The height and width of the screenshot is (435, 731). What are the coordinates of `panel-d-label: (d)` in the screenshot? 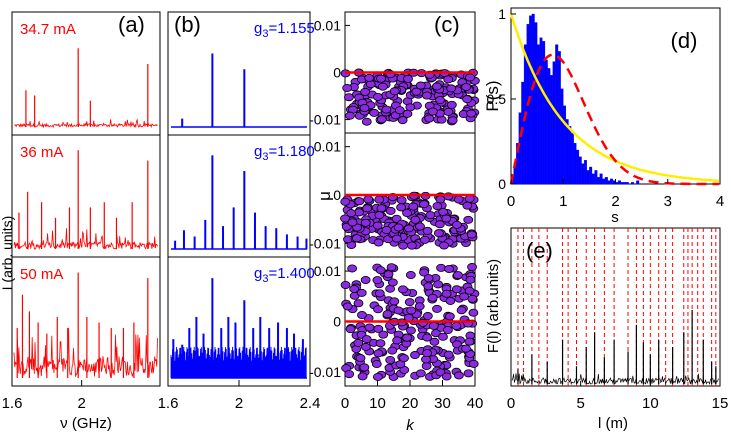 It's located at (684, 40).